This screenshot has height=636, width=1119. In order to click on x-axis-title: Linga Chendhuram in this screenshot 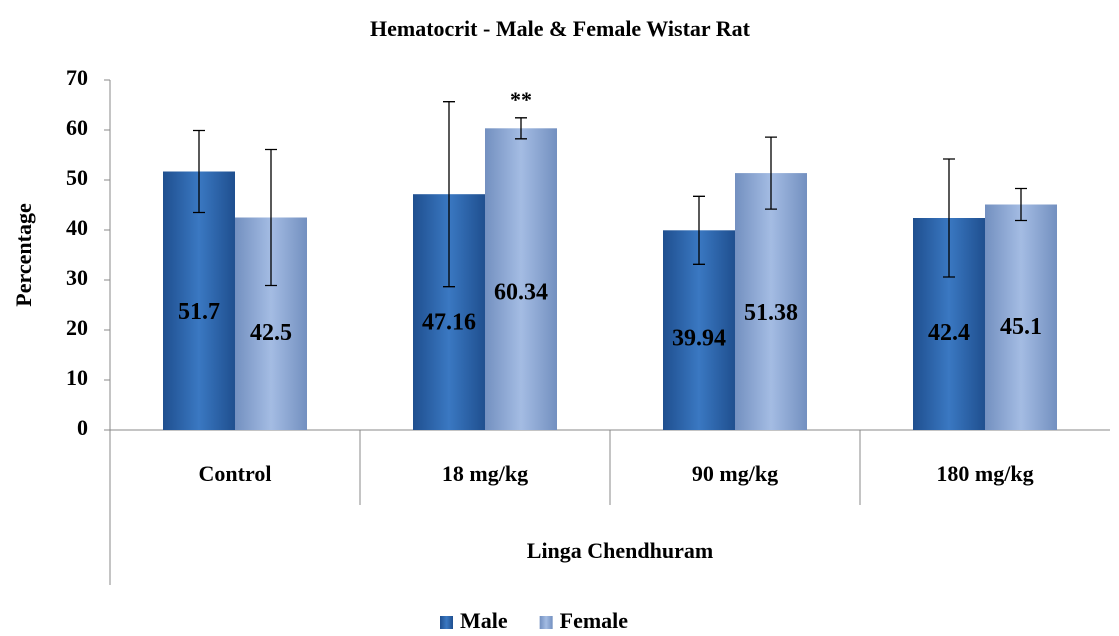, I will do `click(620, 550)`.